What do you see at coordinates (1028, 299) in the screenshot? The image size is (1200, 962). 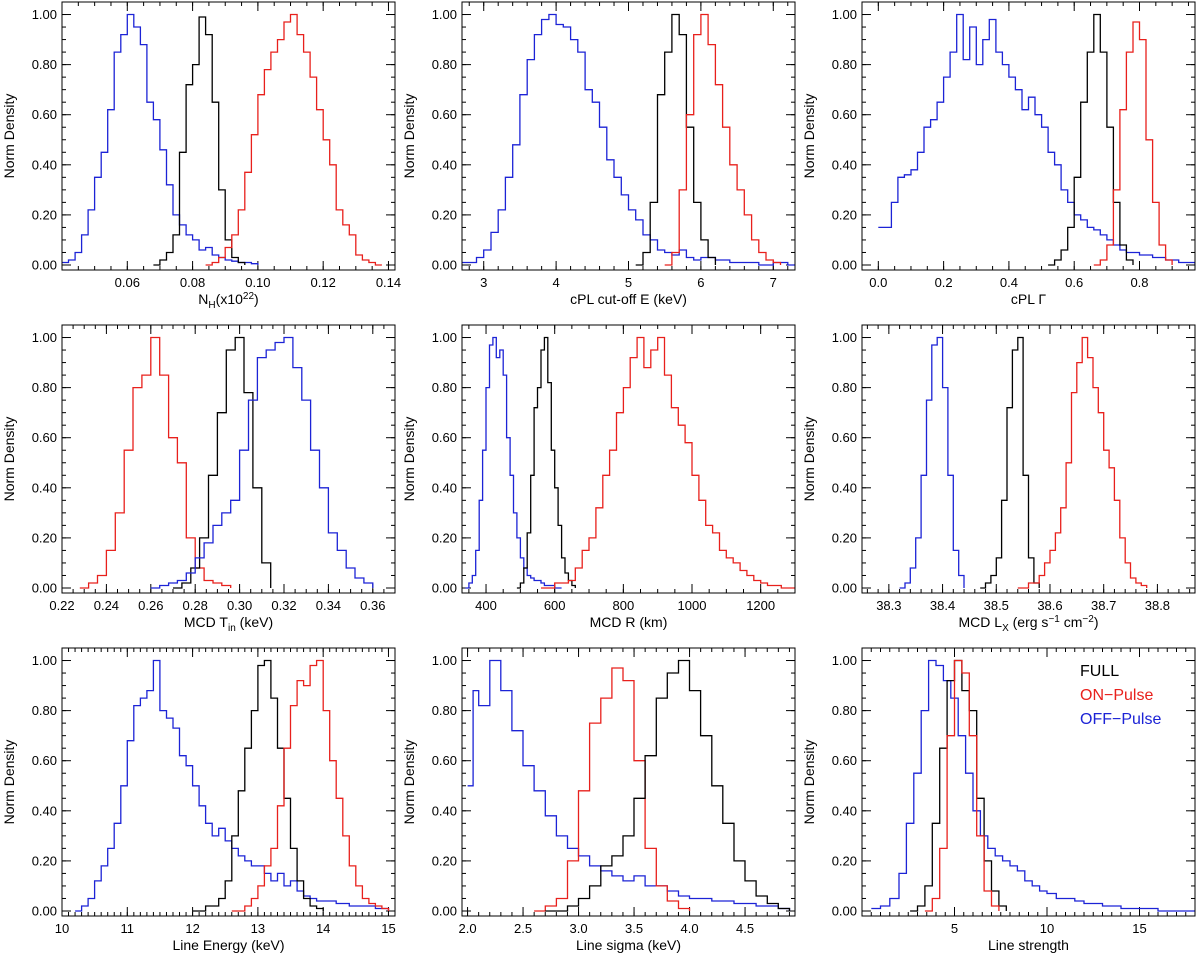 I see `x-axis-label-part: cPL Γ` at bounding box center [1028, 299].